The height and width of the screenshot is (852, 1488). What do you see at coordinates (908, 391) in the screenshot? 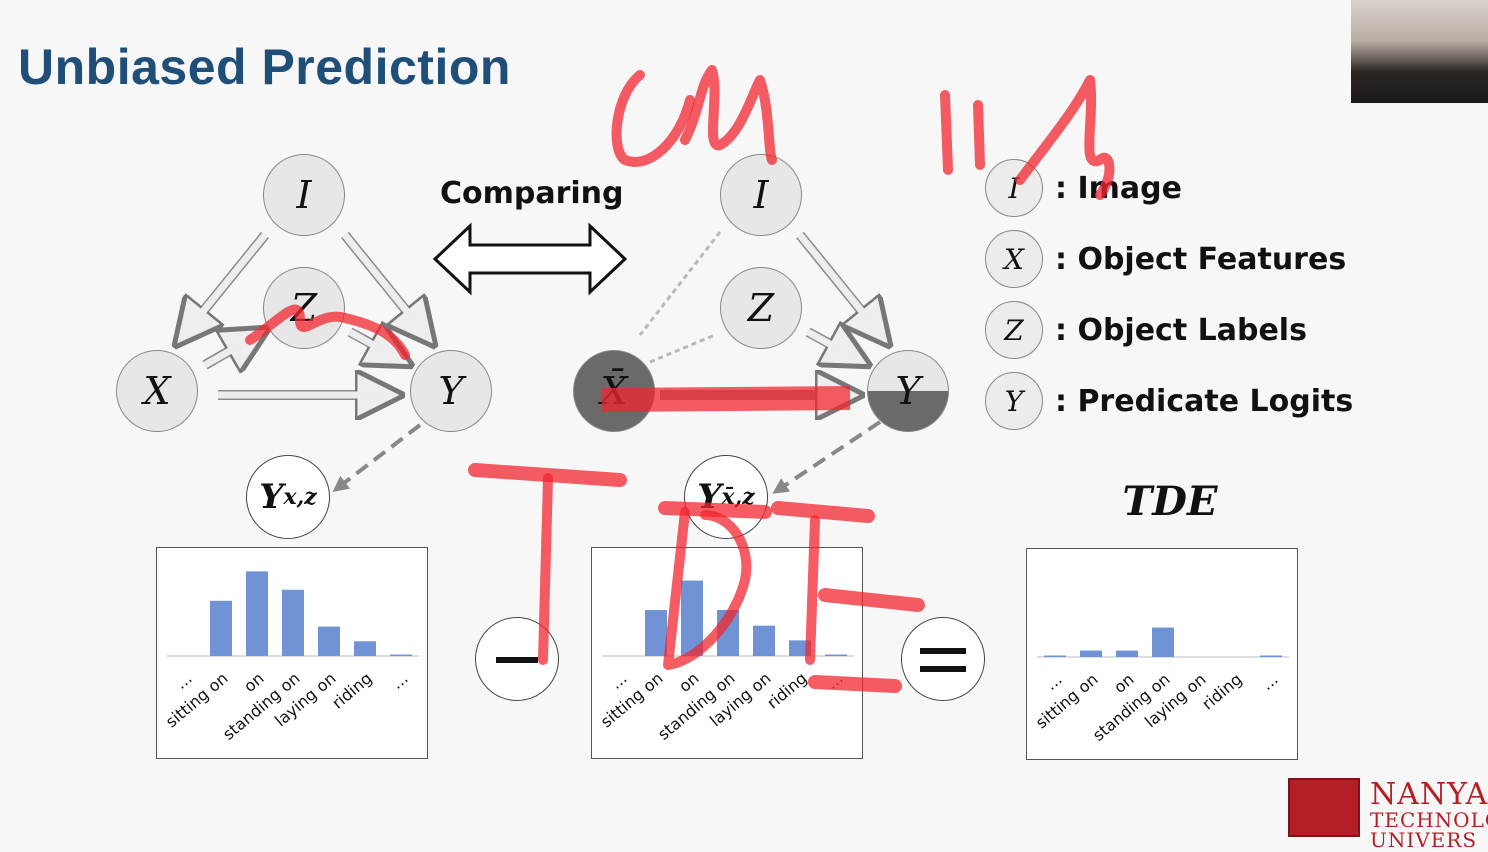
I see `right-node-predicate-logits: Y` at bounding box center [908, 391].